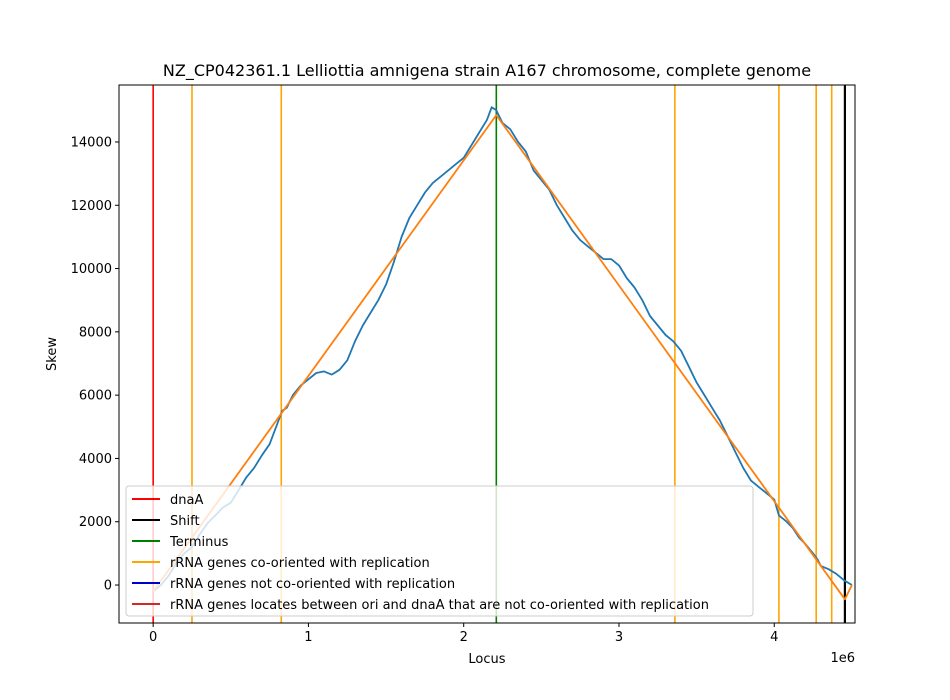  Describe the element at coordinates (619, 637) in the screenshot. I see `x-tick-label-3: 3` at that location.